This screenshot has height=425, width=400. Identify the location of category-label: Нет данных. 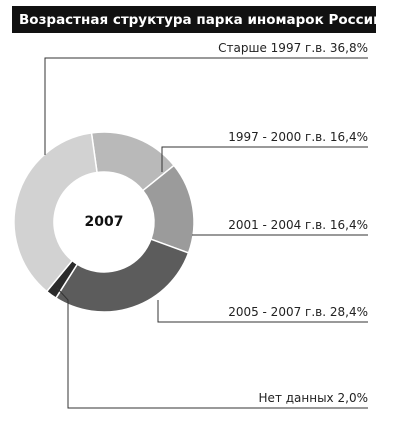
(296, 398).